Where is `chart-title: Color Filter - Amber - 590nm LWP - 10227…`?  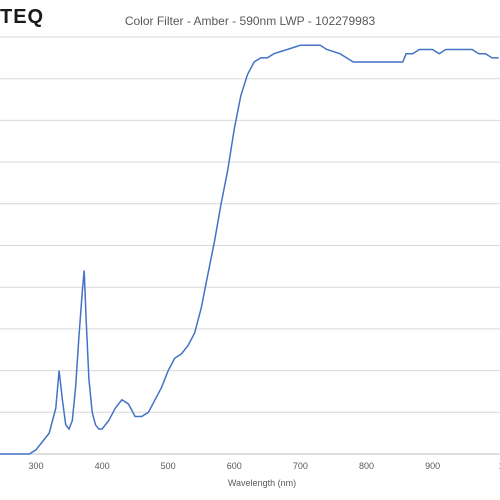 chart-title: Color Filter - Amber - 590nm LWP - 10227… is located at coordinates (250, 21).